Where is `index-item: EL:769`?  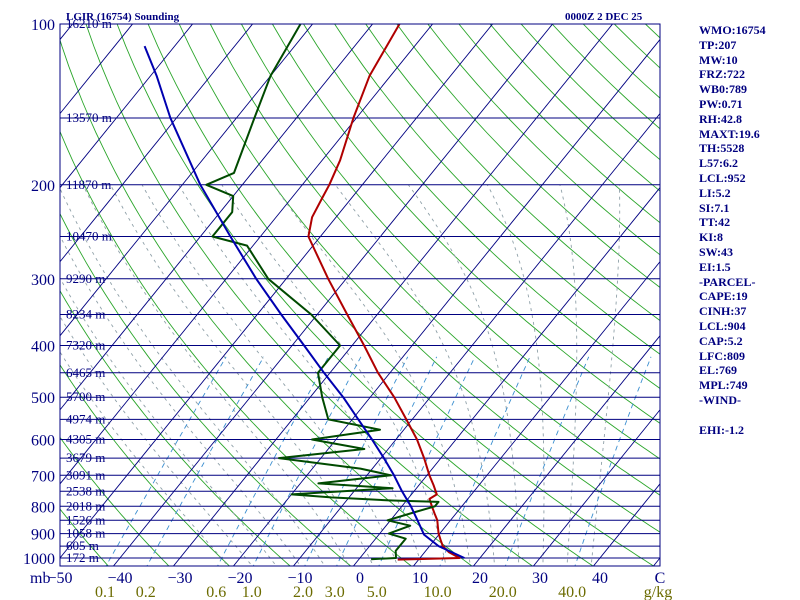 index-item: EL:769 is located at coordinates (718, 370).